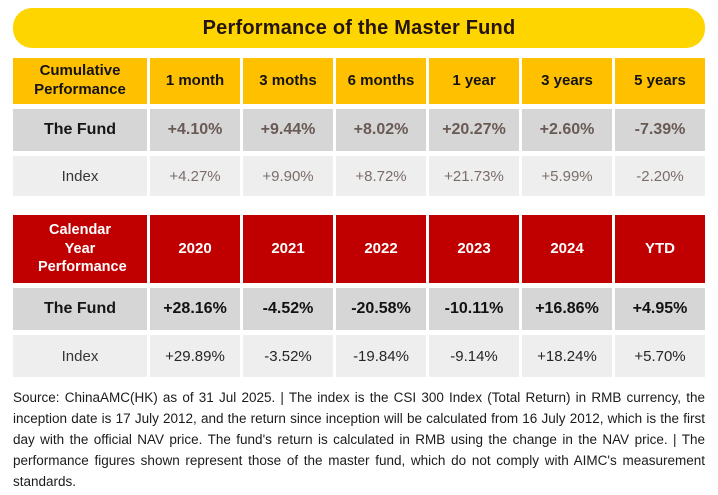 The width and height of the screenshot is (718, 495). What do you see at coordinates (381, 309) in the screenshot?
I see `fund-value: -20.58%` at bounding box center [381, 309].